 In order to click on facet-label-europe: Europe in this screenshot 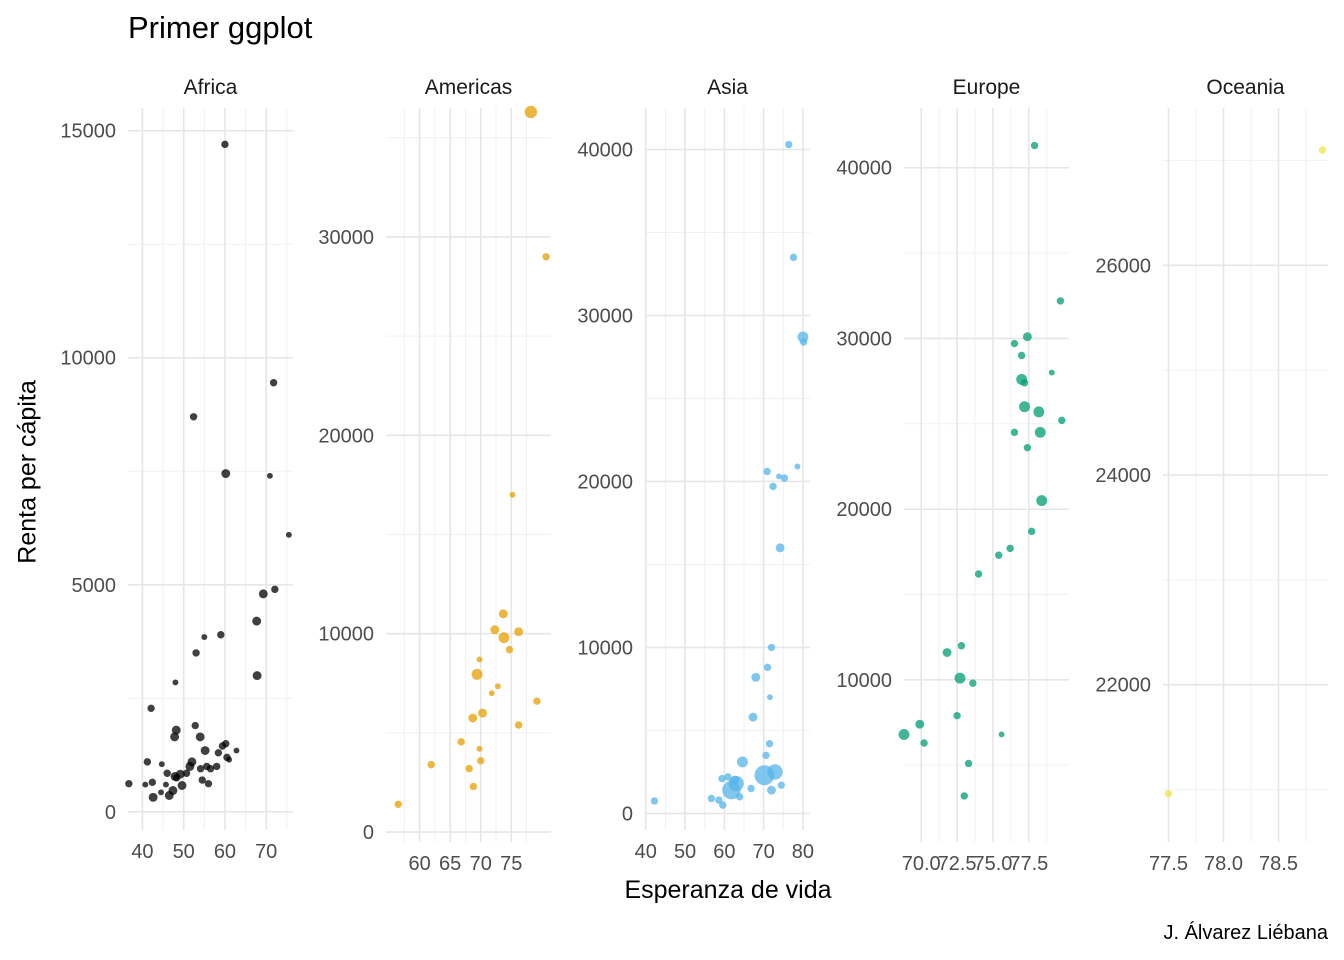, I will do `click(987, 87)`.